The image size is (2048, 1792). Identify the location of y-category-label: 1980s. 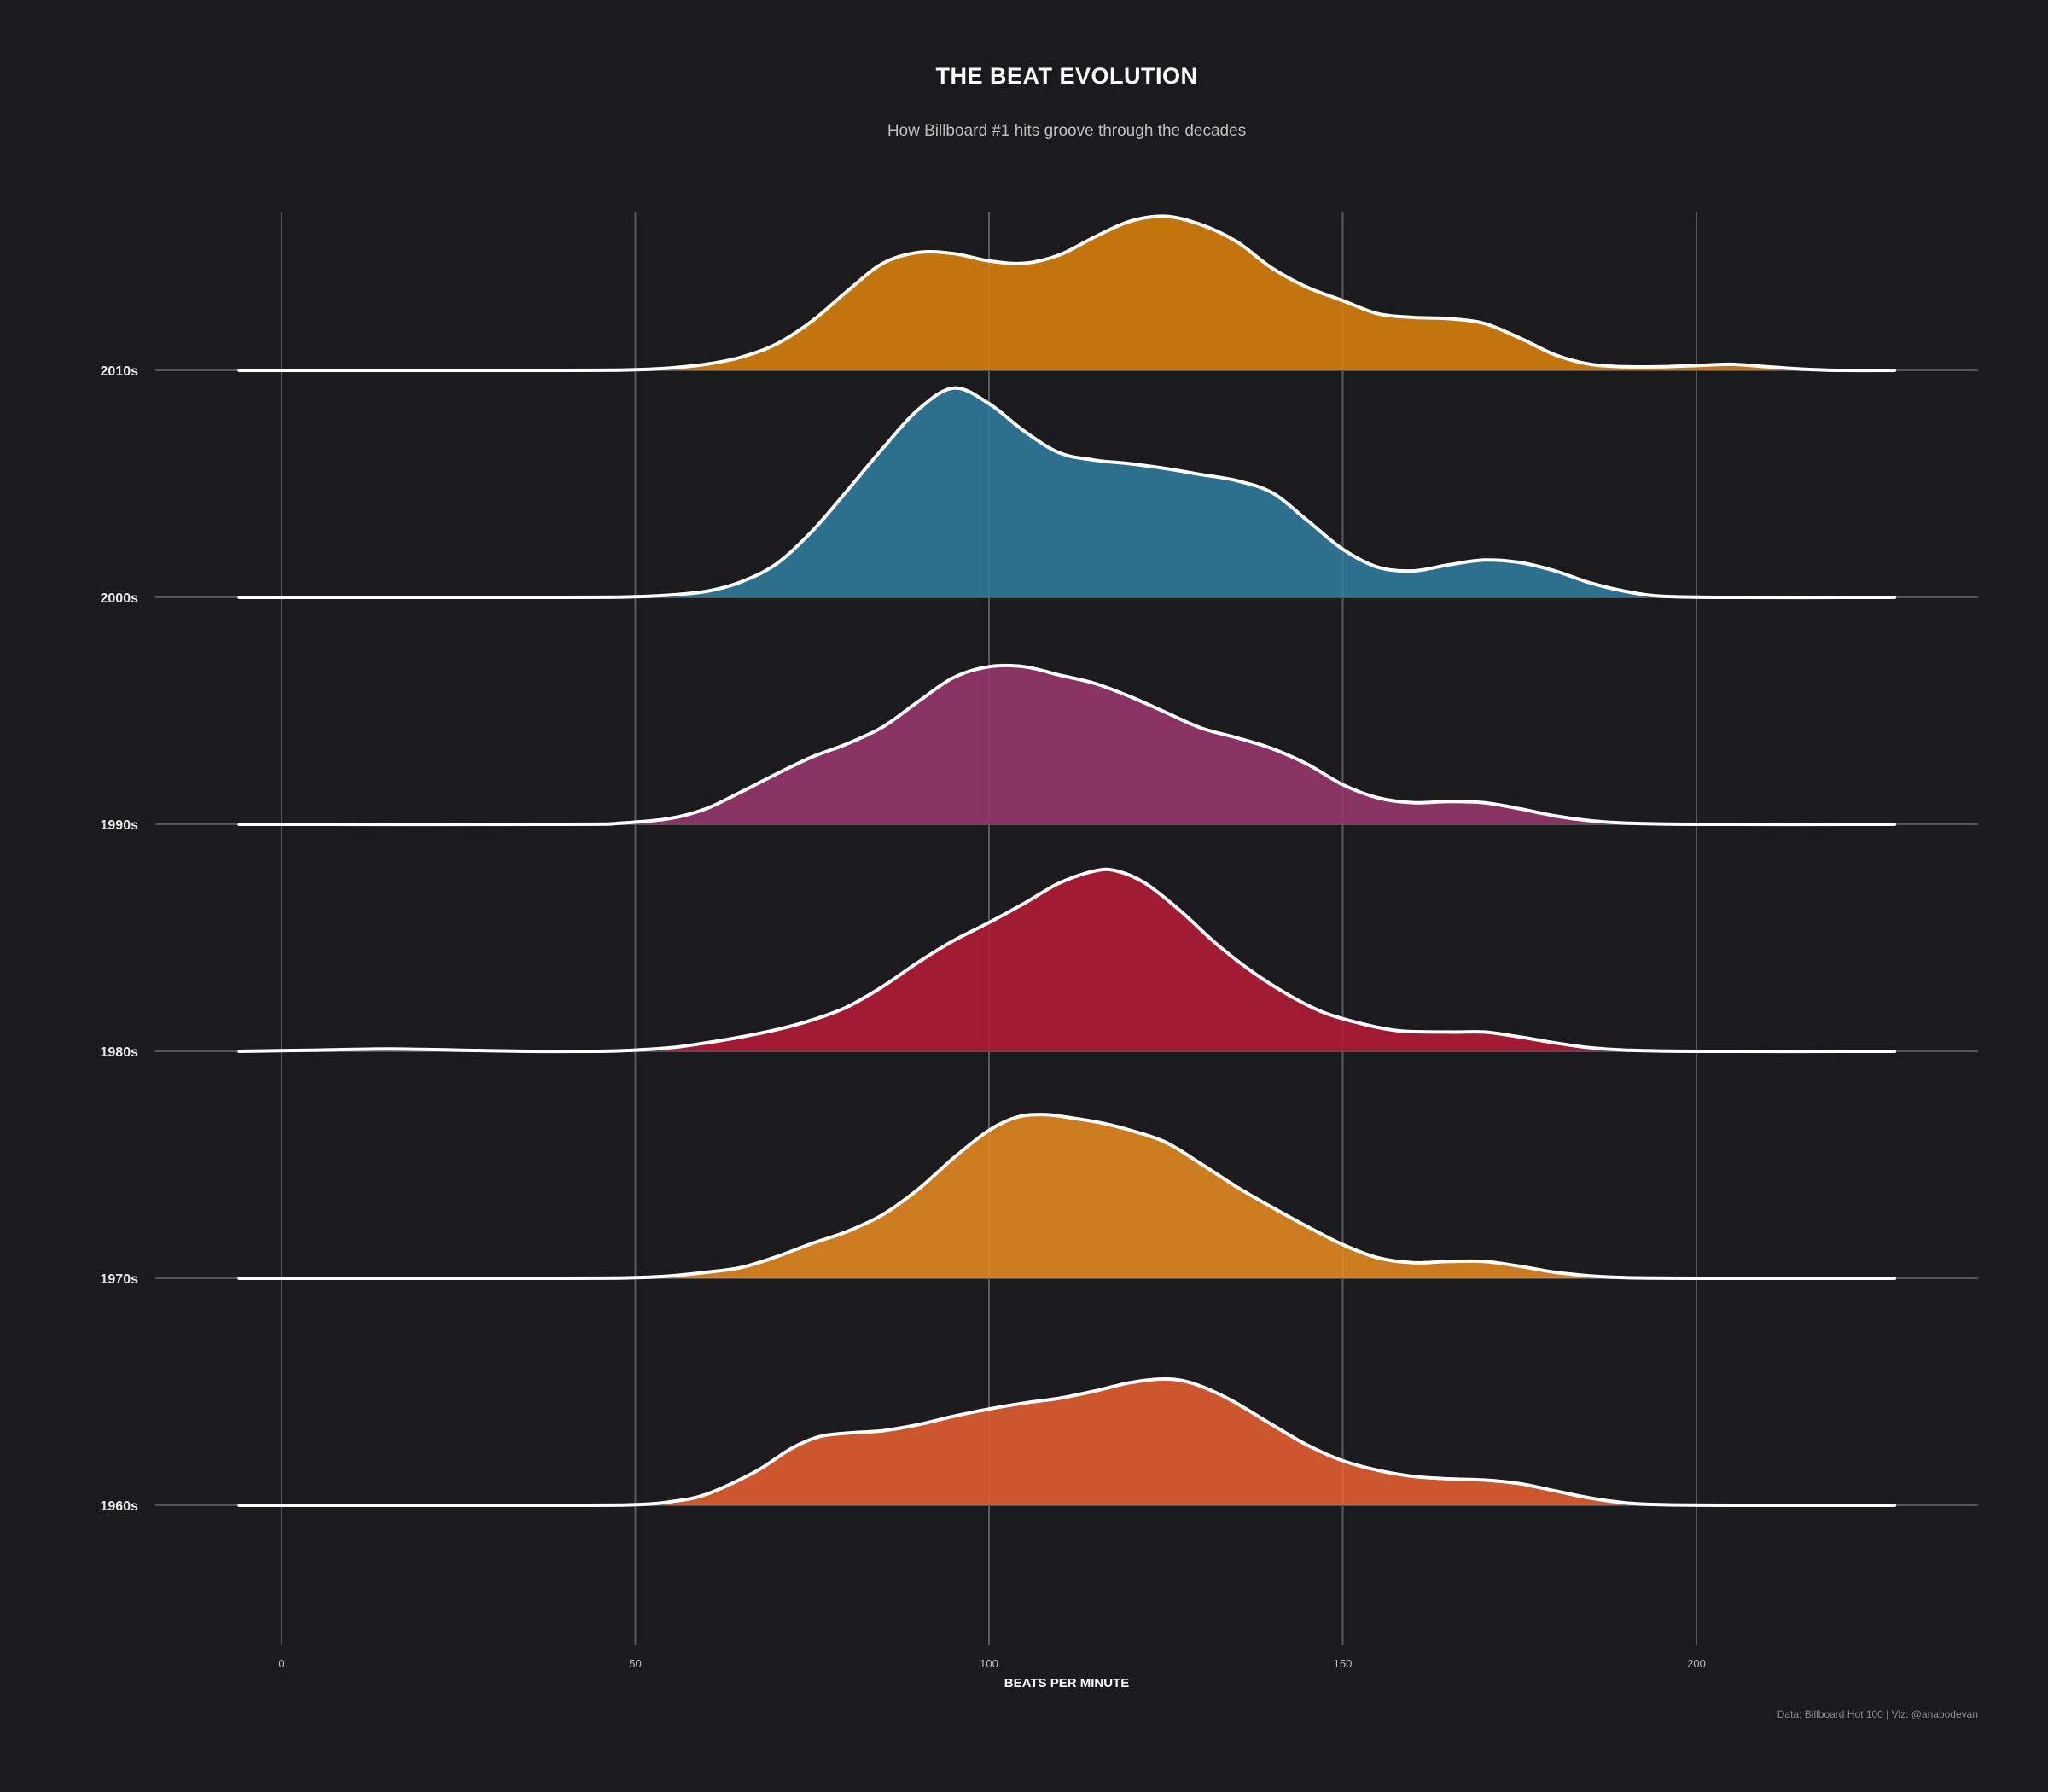
(120, 1052).